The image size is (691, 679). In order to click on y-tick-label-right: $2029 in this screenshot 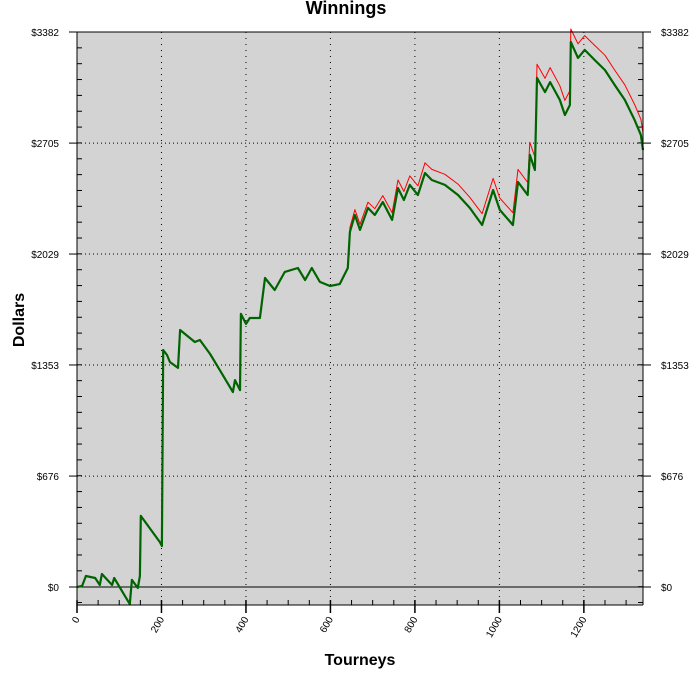, I will do `click(675, 255)`.